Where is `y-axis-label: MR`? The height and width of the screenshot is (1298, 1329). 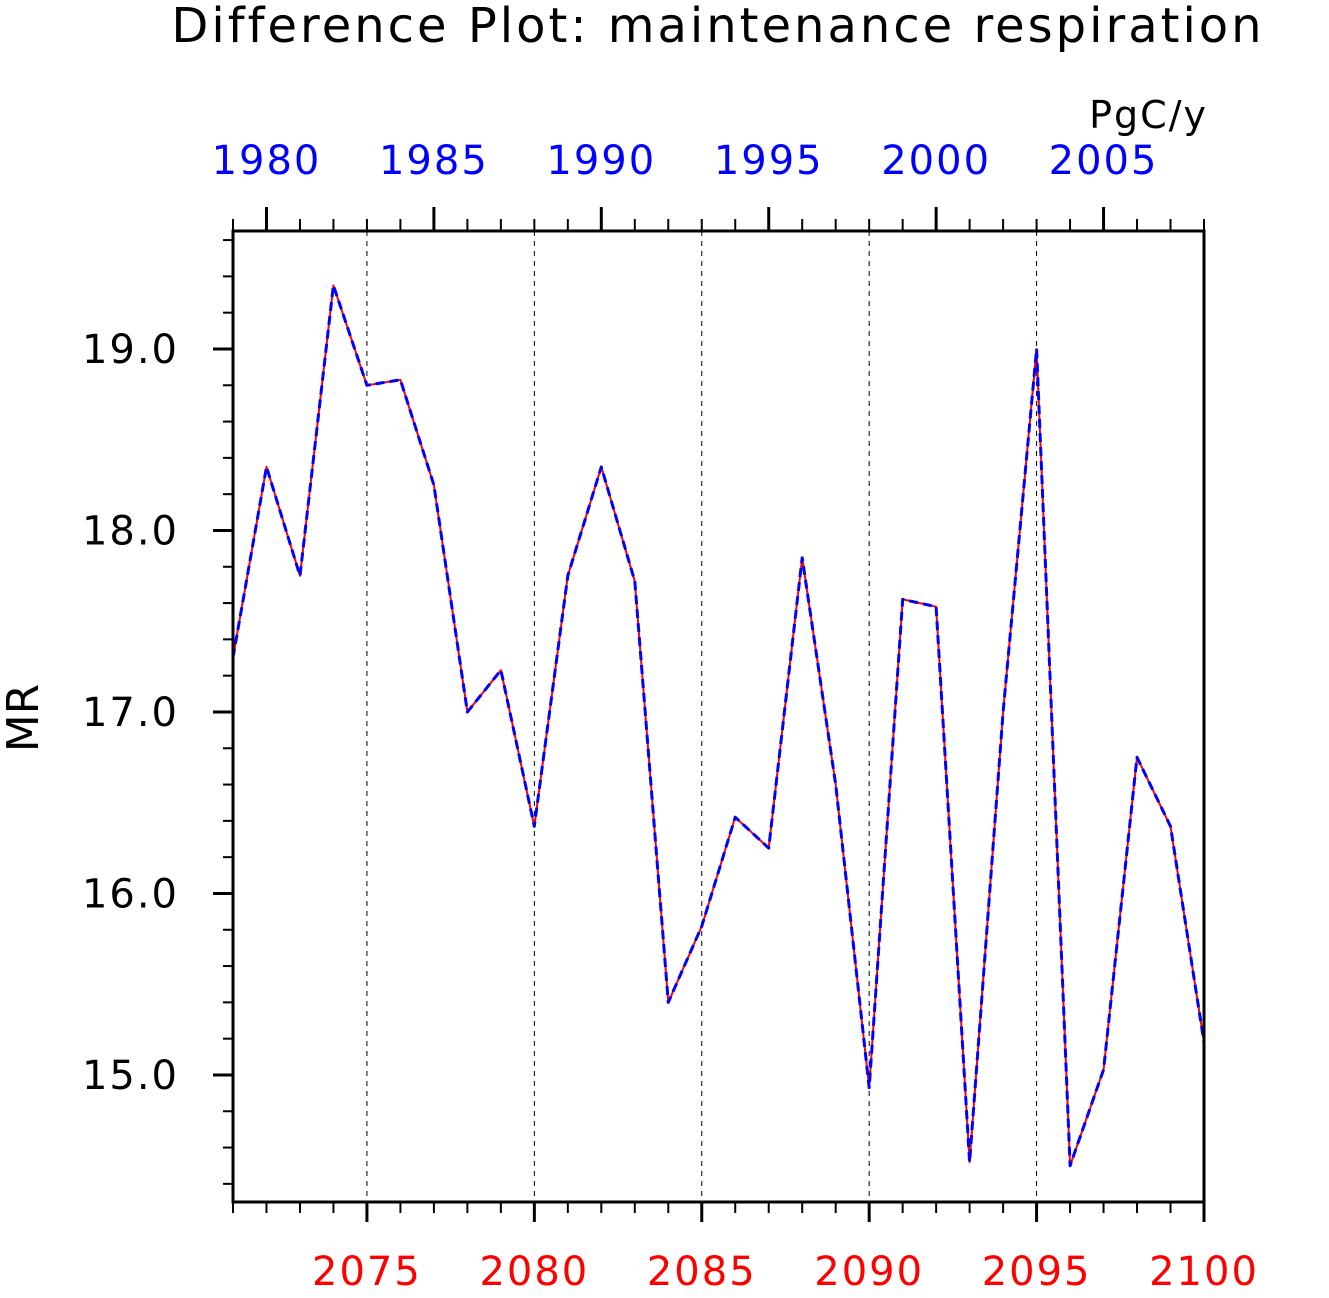 y-axis-label: MR is located at coordinates (24, 718).